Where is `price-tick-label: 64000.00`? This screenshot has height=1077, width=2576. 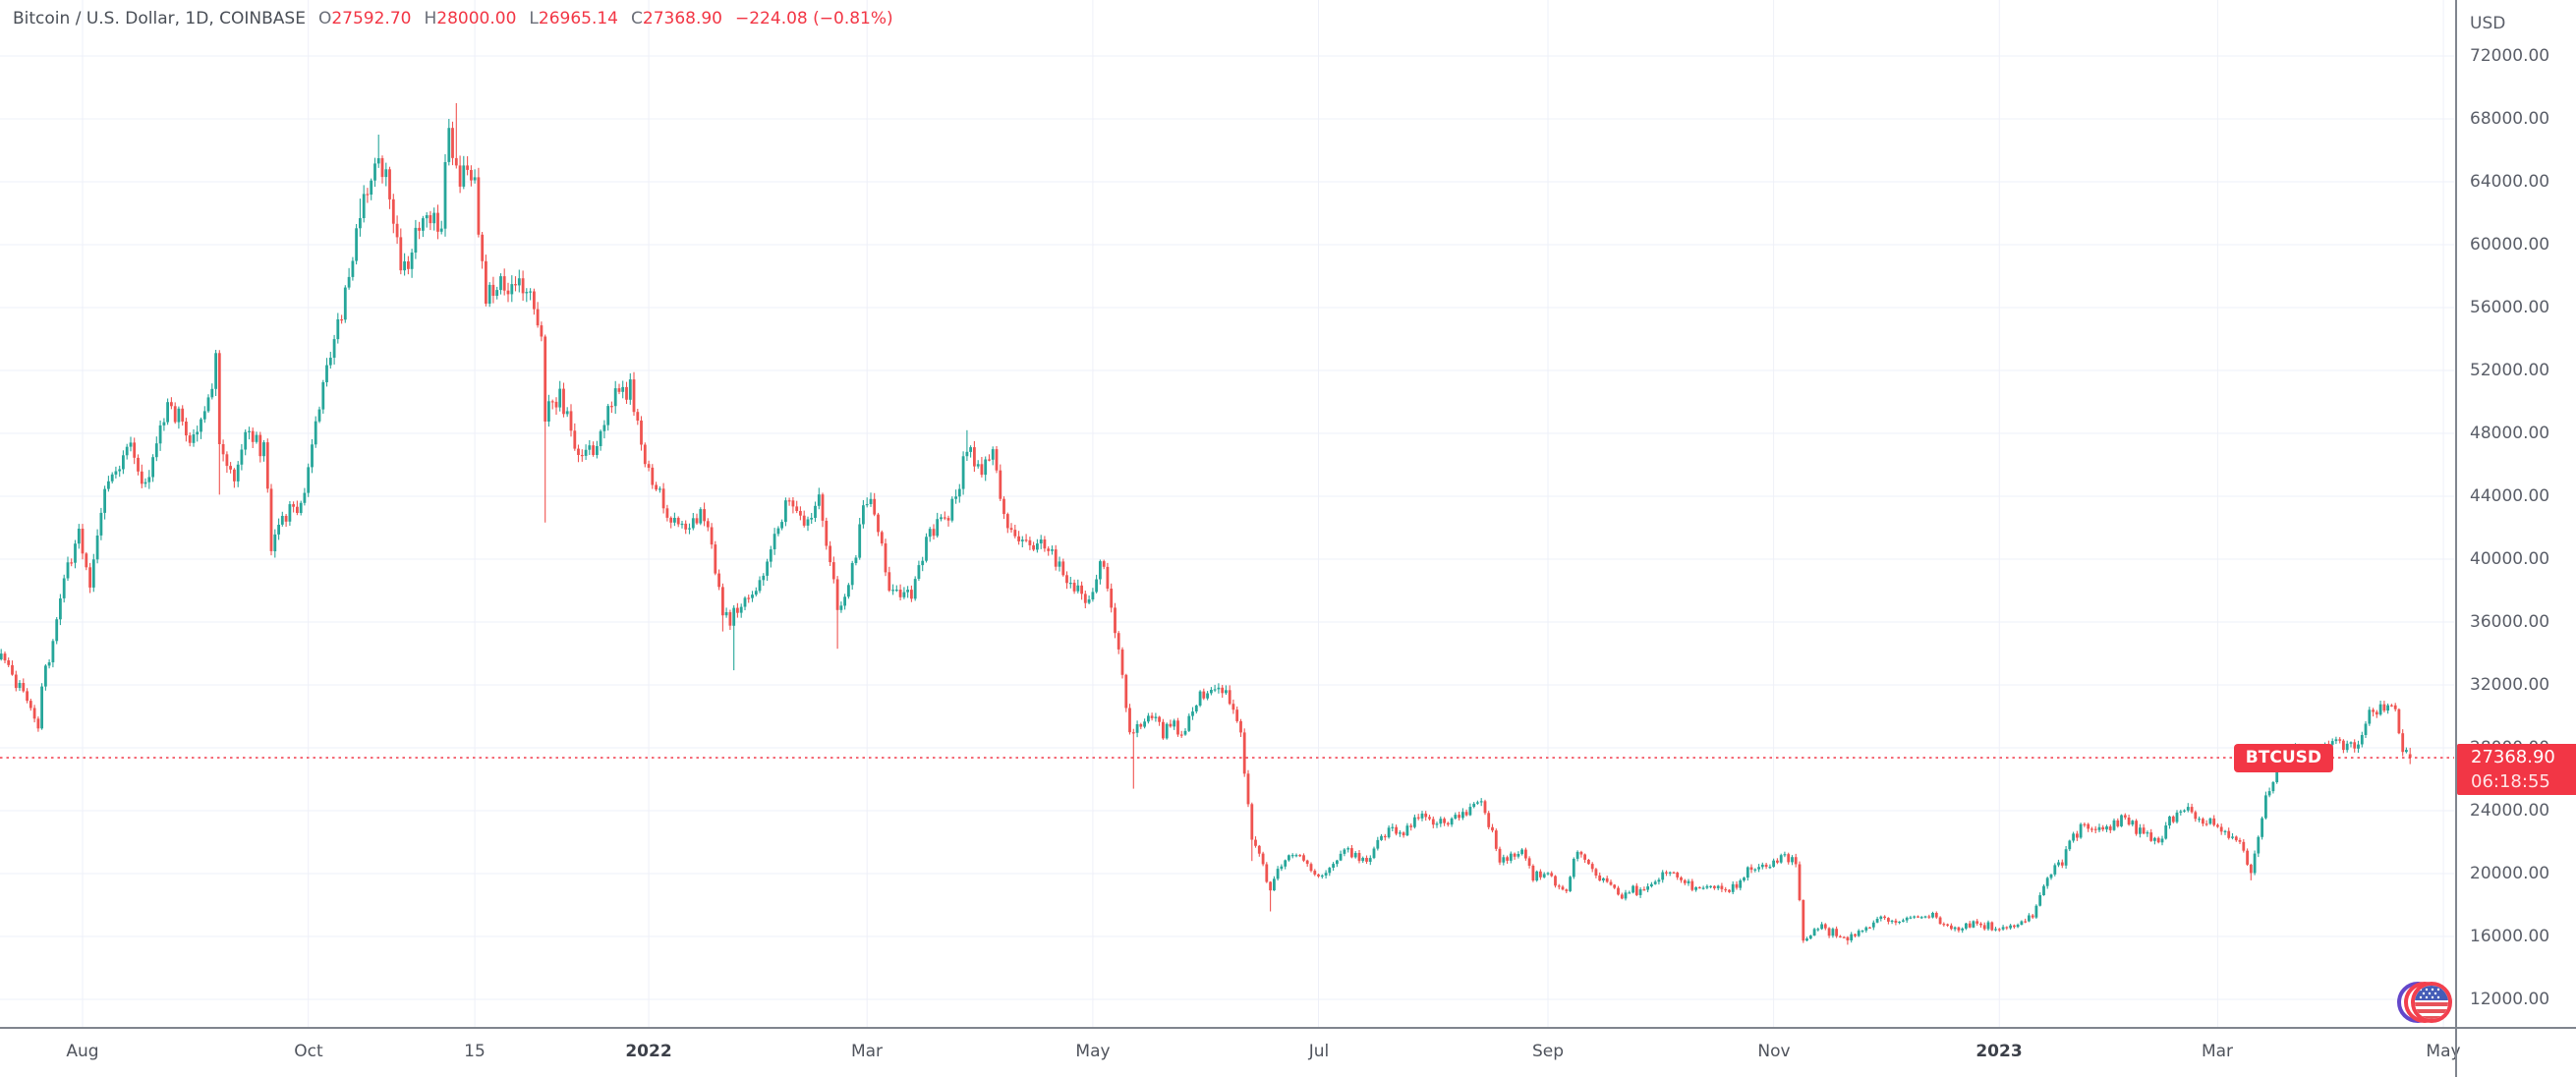
price-tick-label: 64000.00 is located at coordinates (2510, 182).